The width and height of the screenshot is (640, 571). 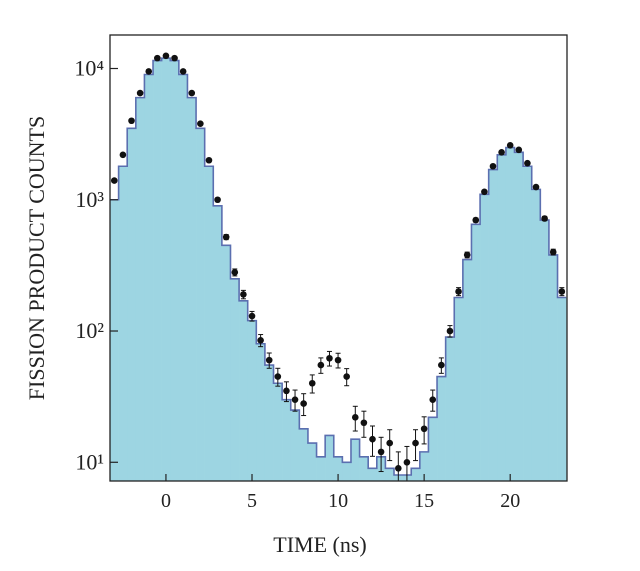 What do you see at coordinates (89, 330) in the screenshot?
I see `y-tick-label: 10²` at bounding box center [89, 330].